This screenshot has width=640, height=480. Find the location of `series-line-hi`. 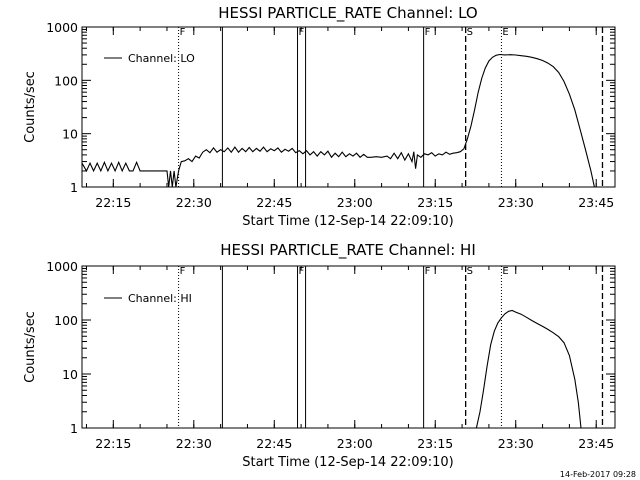

series-line-hi is located at coordinates (528, 369).